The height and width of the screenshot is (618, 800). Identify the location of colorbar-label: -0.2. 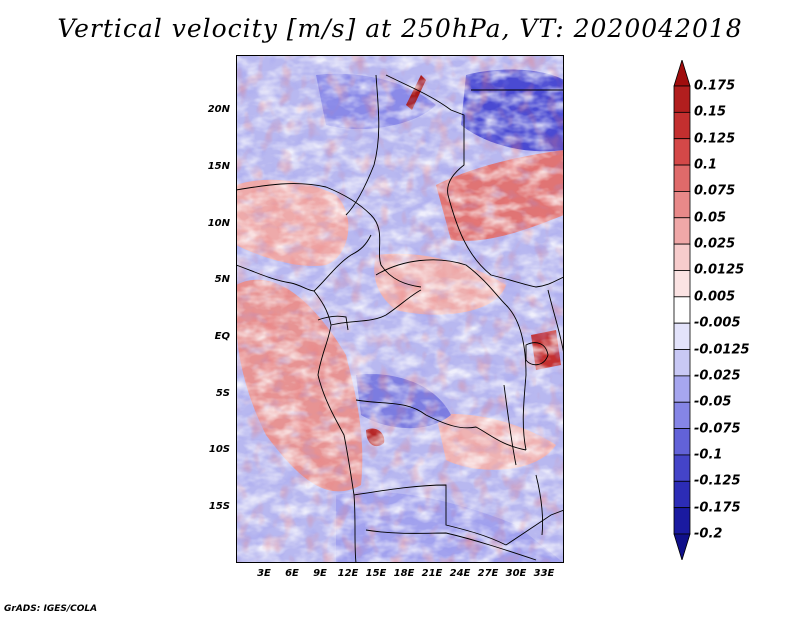
(708, 534).